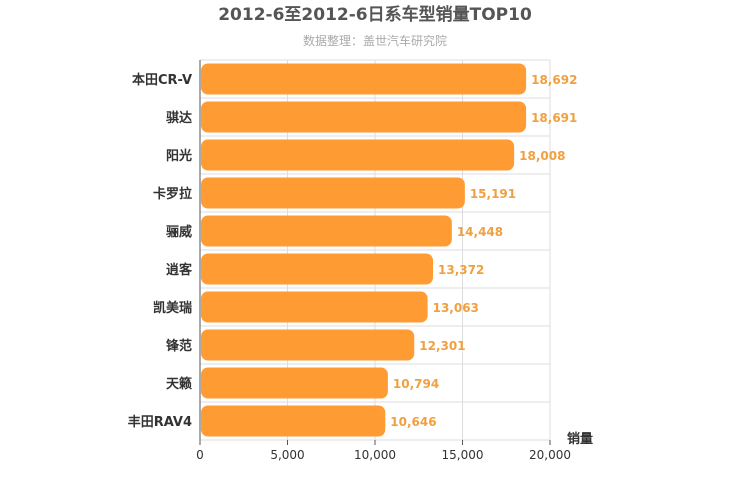 The width and height of the screenshot is (750, 500). What do you see at coordinates (179, 118) in the screenshot?
I see `category-label: 骐达` at bounding box center [179, 118].